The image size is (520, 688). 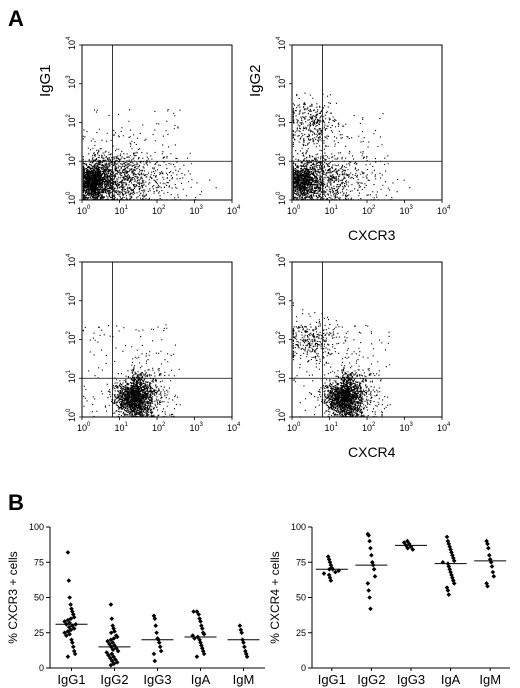 I want to click on category-label-igm: IgM, so click(x=490, y=679).